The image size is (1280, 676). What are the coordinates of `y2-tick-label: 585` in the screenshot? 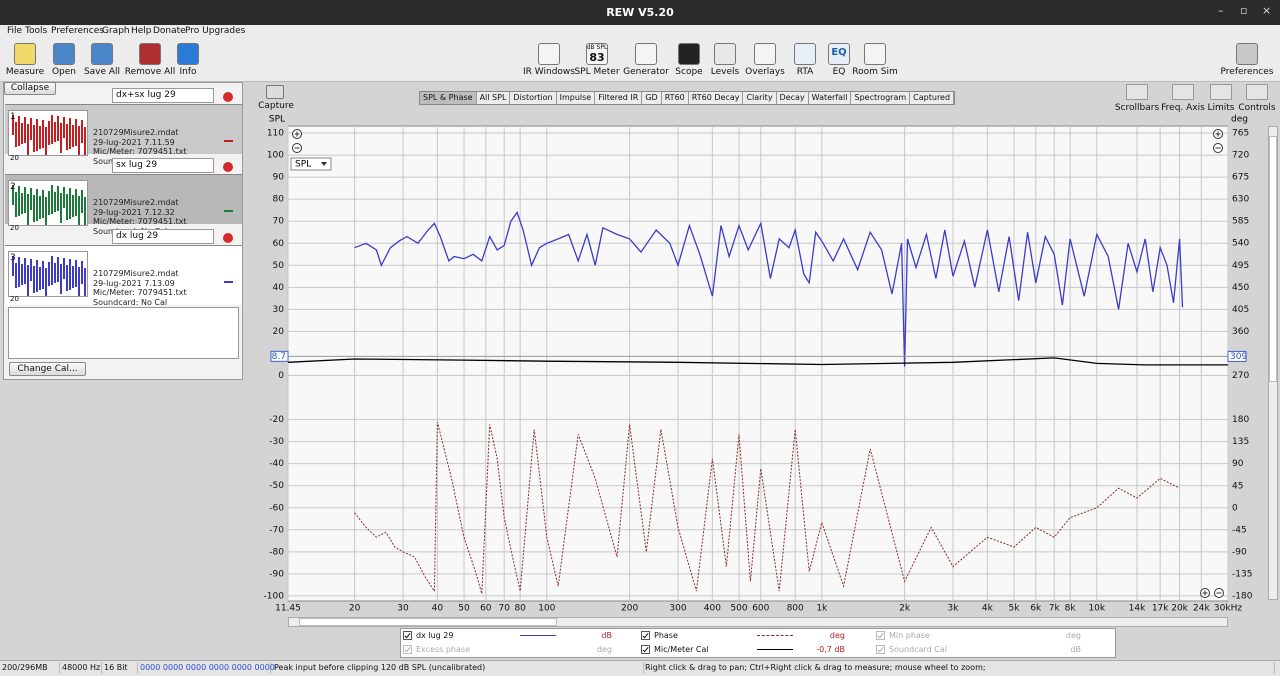 It's located at (1240, 222).